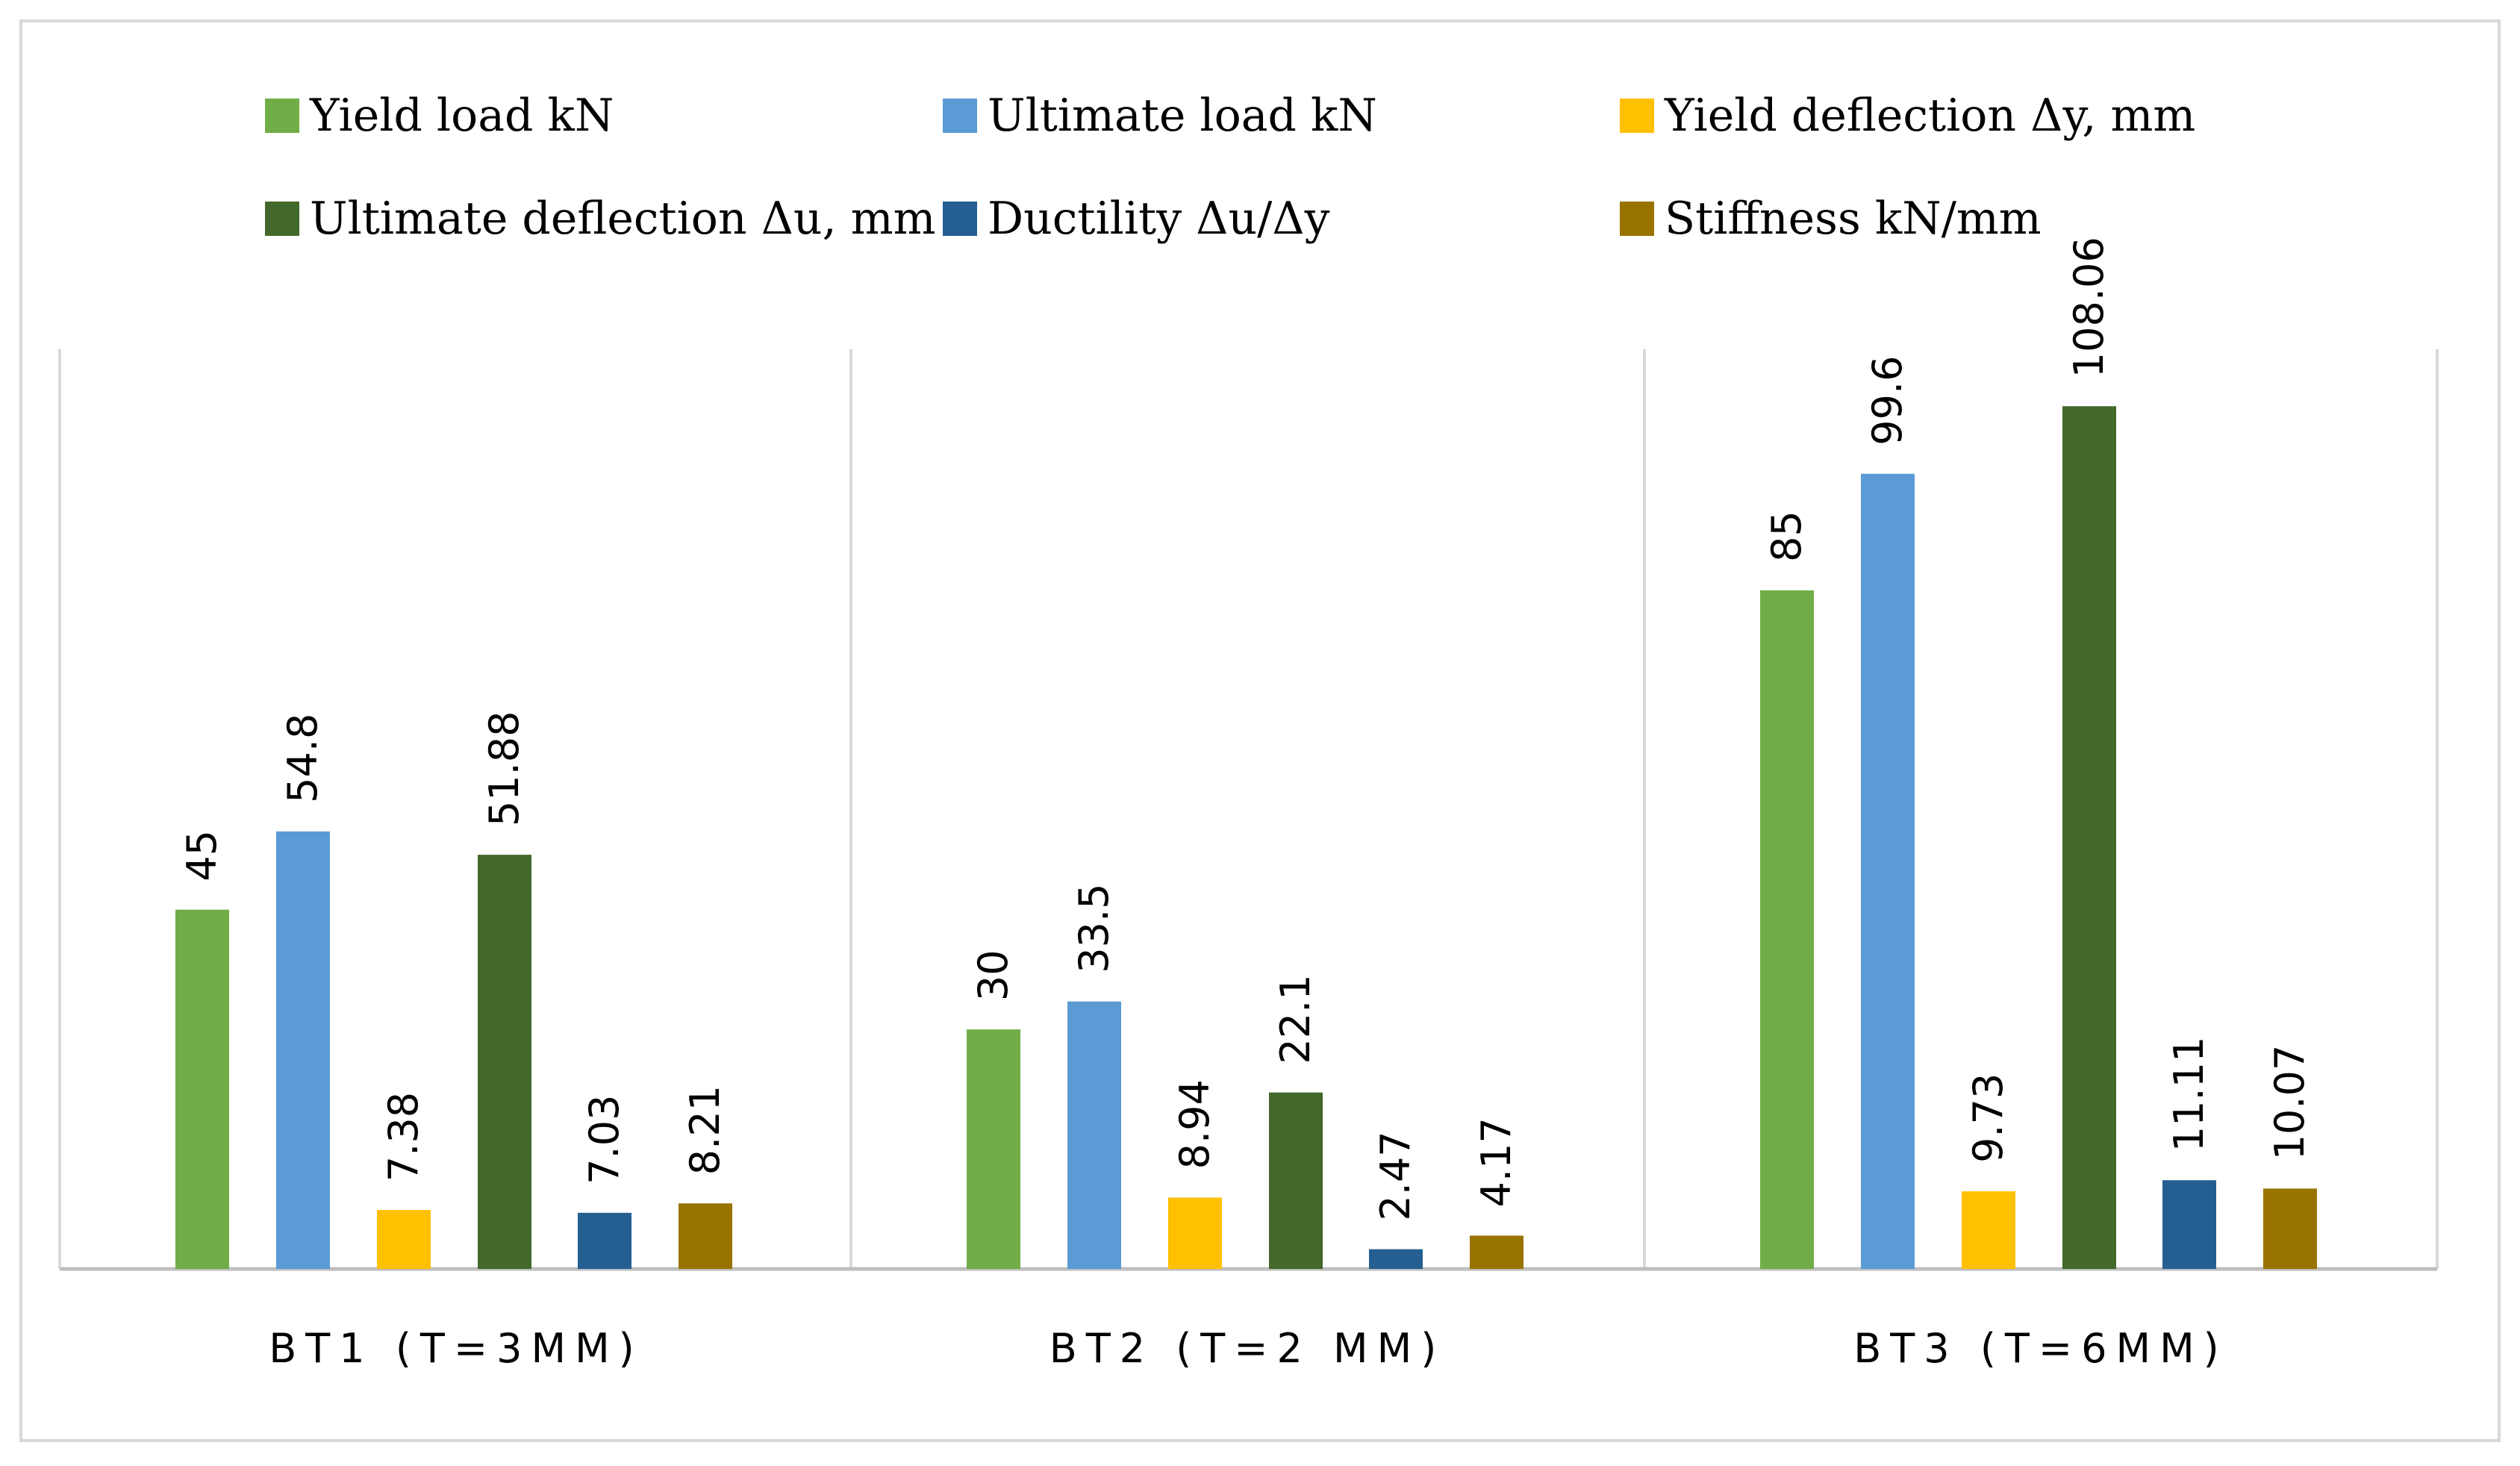  I want to click on data-label-yield-load-kn-1: 45, so click(201, 856).